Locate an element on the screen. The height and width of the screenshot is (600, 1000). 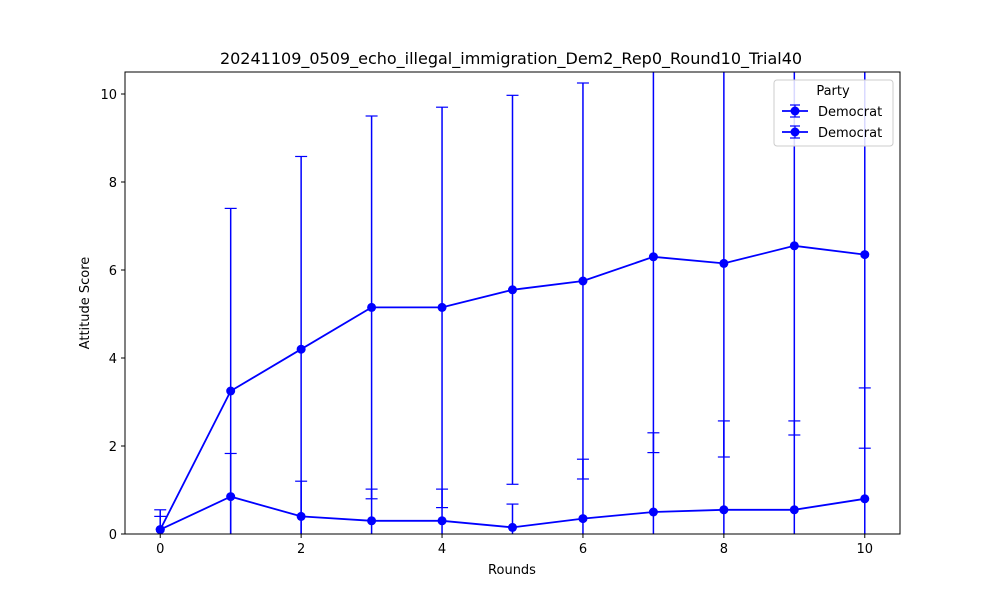
y-tick-label: 2 is located at coordinates (113, 447).